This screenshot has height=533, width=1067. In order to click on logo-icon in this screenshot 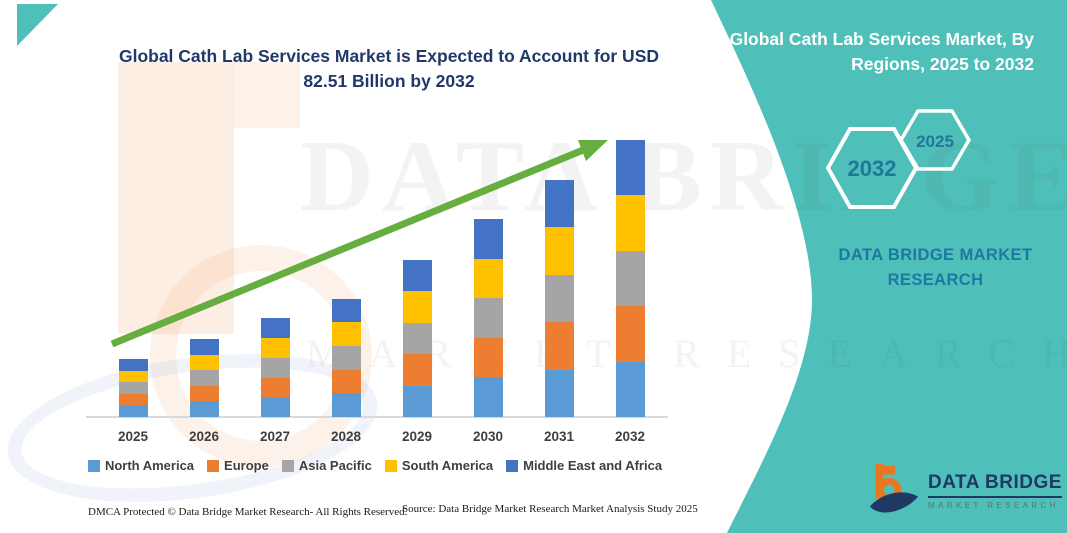, I will do `click(894, 488)`.